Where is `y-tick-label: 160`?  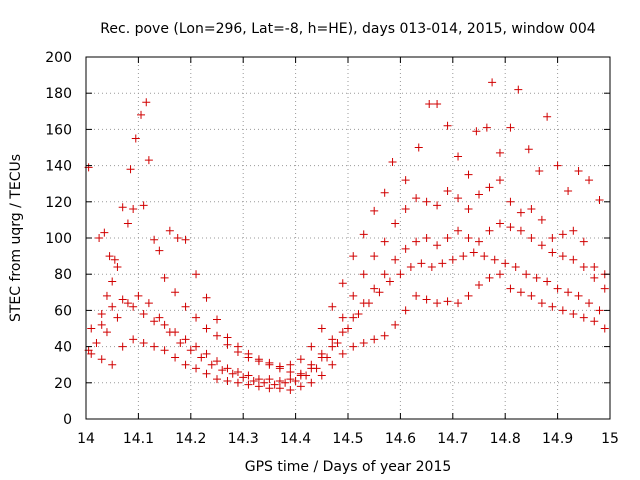
y-tick-label: 160 is located at coordinates (58, 130).